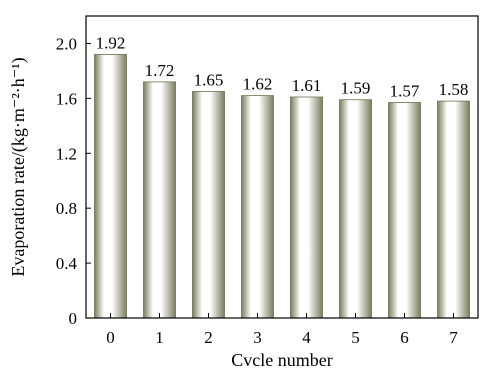 Image resolution: width=491 pixels, height=374 pixels. I want to click on y-tick-label: 0, so click(73, 318).